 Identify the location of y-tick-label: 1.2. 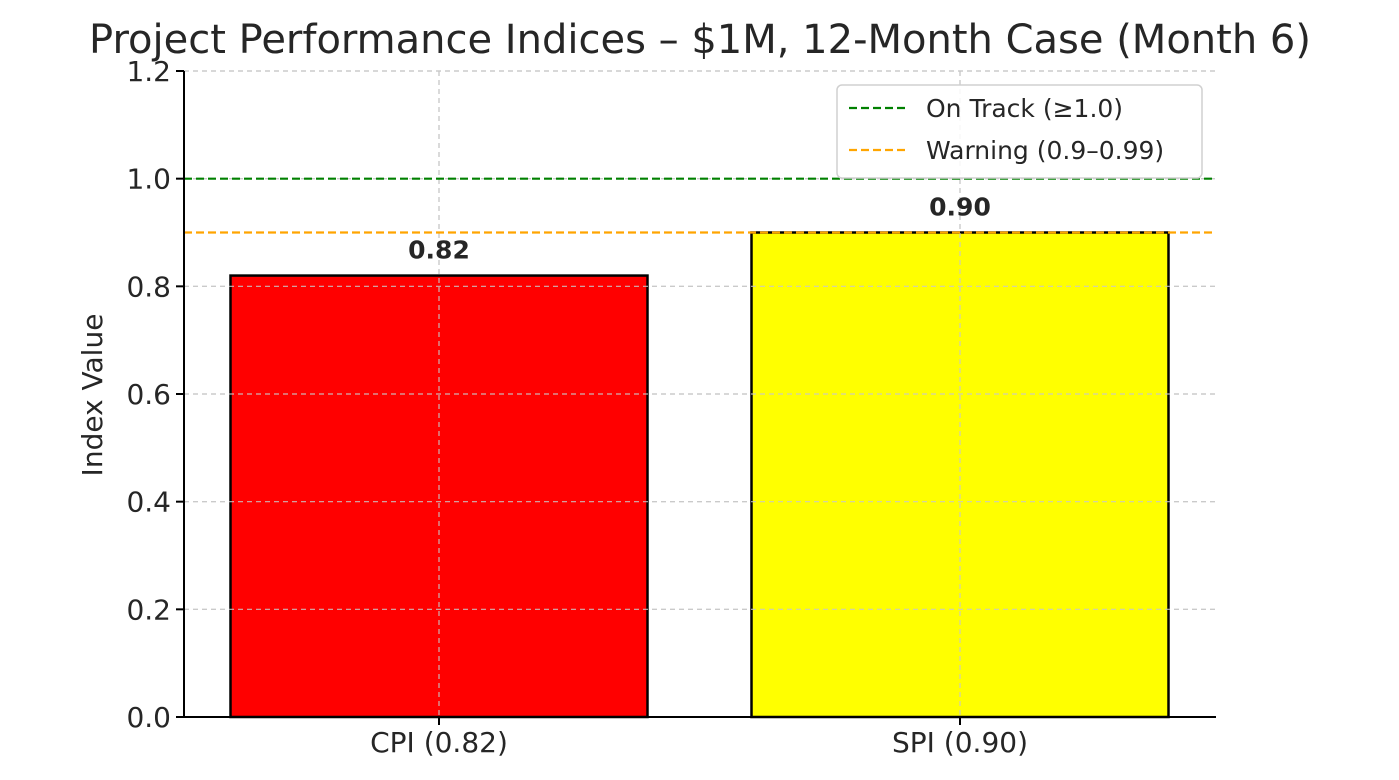
(148, 71).